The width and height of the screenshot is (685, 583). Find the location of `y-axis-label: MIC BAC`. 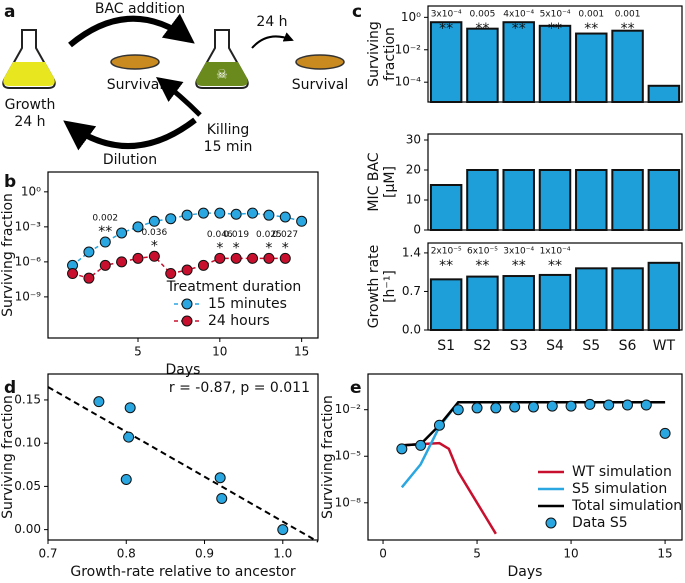

y-axis-label: MIC BAC is located at coordinates (374, 181).